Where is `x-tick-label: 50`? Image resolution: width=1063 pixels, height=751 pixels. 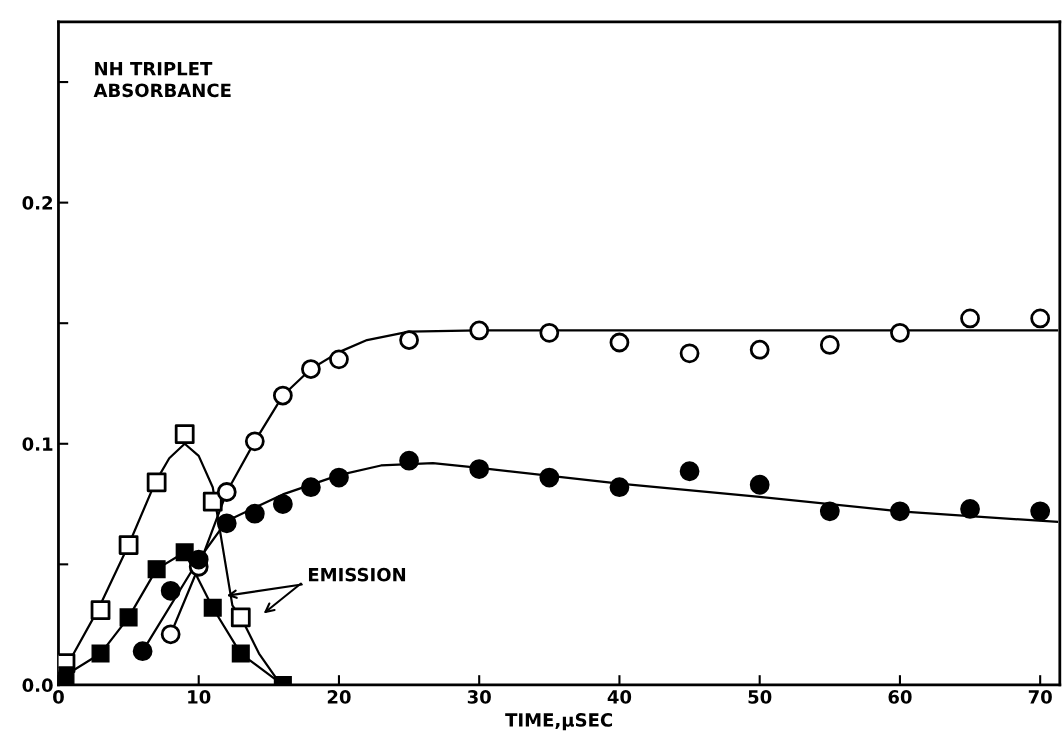 x-tick-label: 50 is located at coordinates (760, 697).